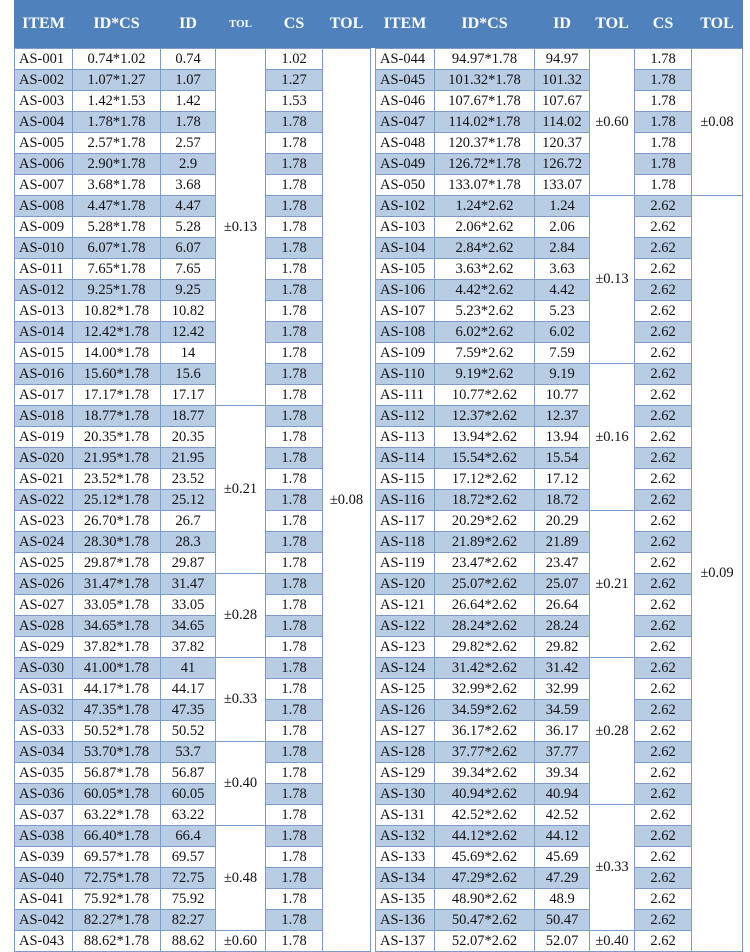  What do you see at coordinates (43, 731) in the screenshot?
I see `item-cell: AS-033` at bounding box center [43, 731].